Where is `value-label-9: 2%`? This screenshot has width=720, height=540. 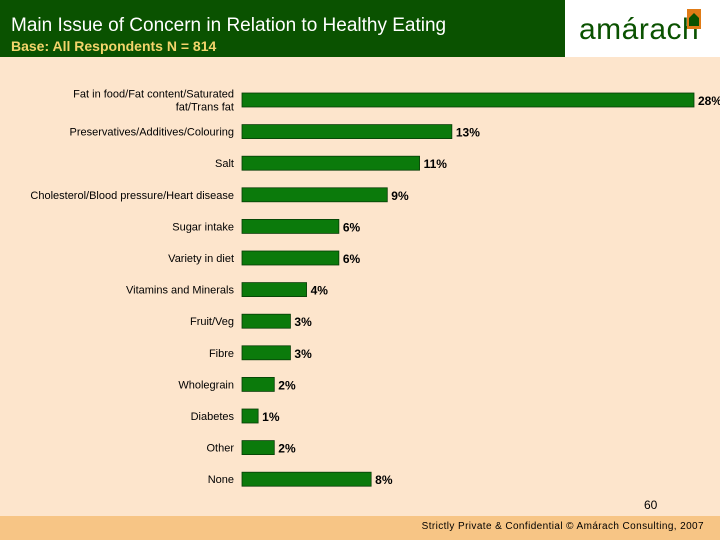
value-label-9: 2% is located at coordinates (287, 385).